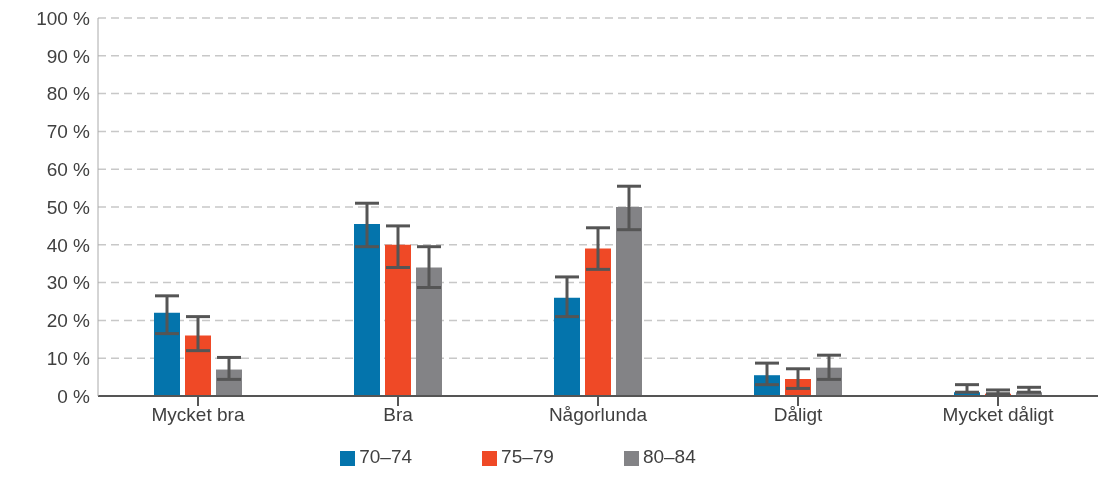 The width and height of the screenshot is (1114, 486). Describe the element at coordinates (669, 456) in the screenshot. I see `legend-label: 80–84` at that location.